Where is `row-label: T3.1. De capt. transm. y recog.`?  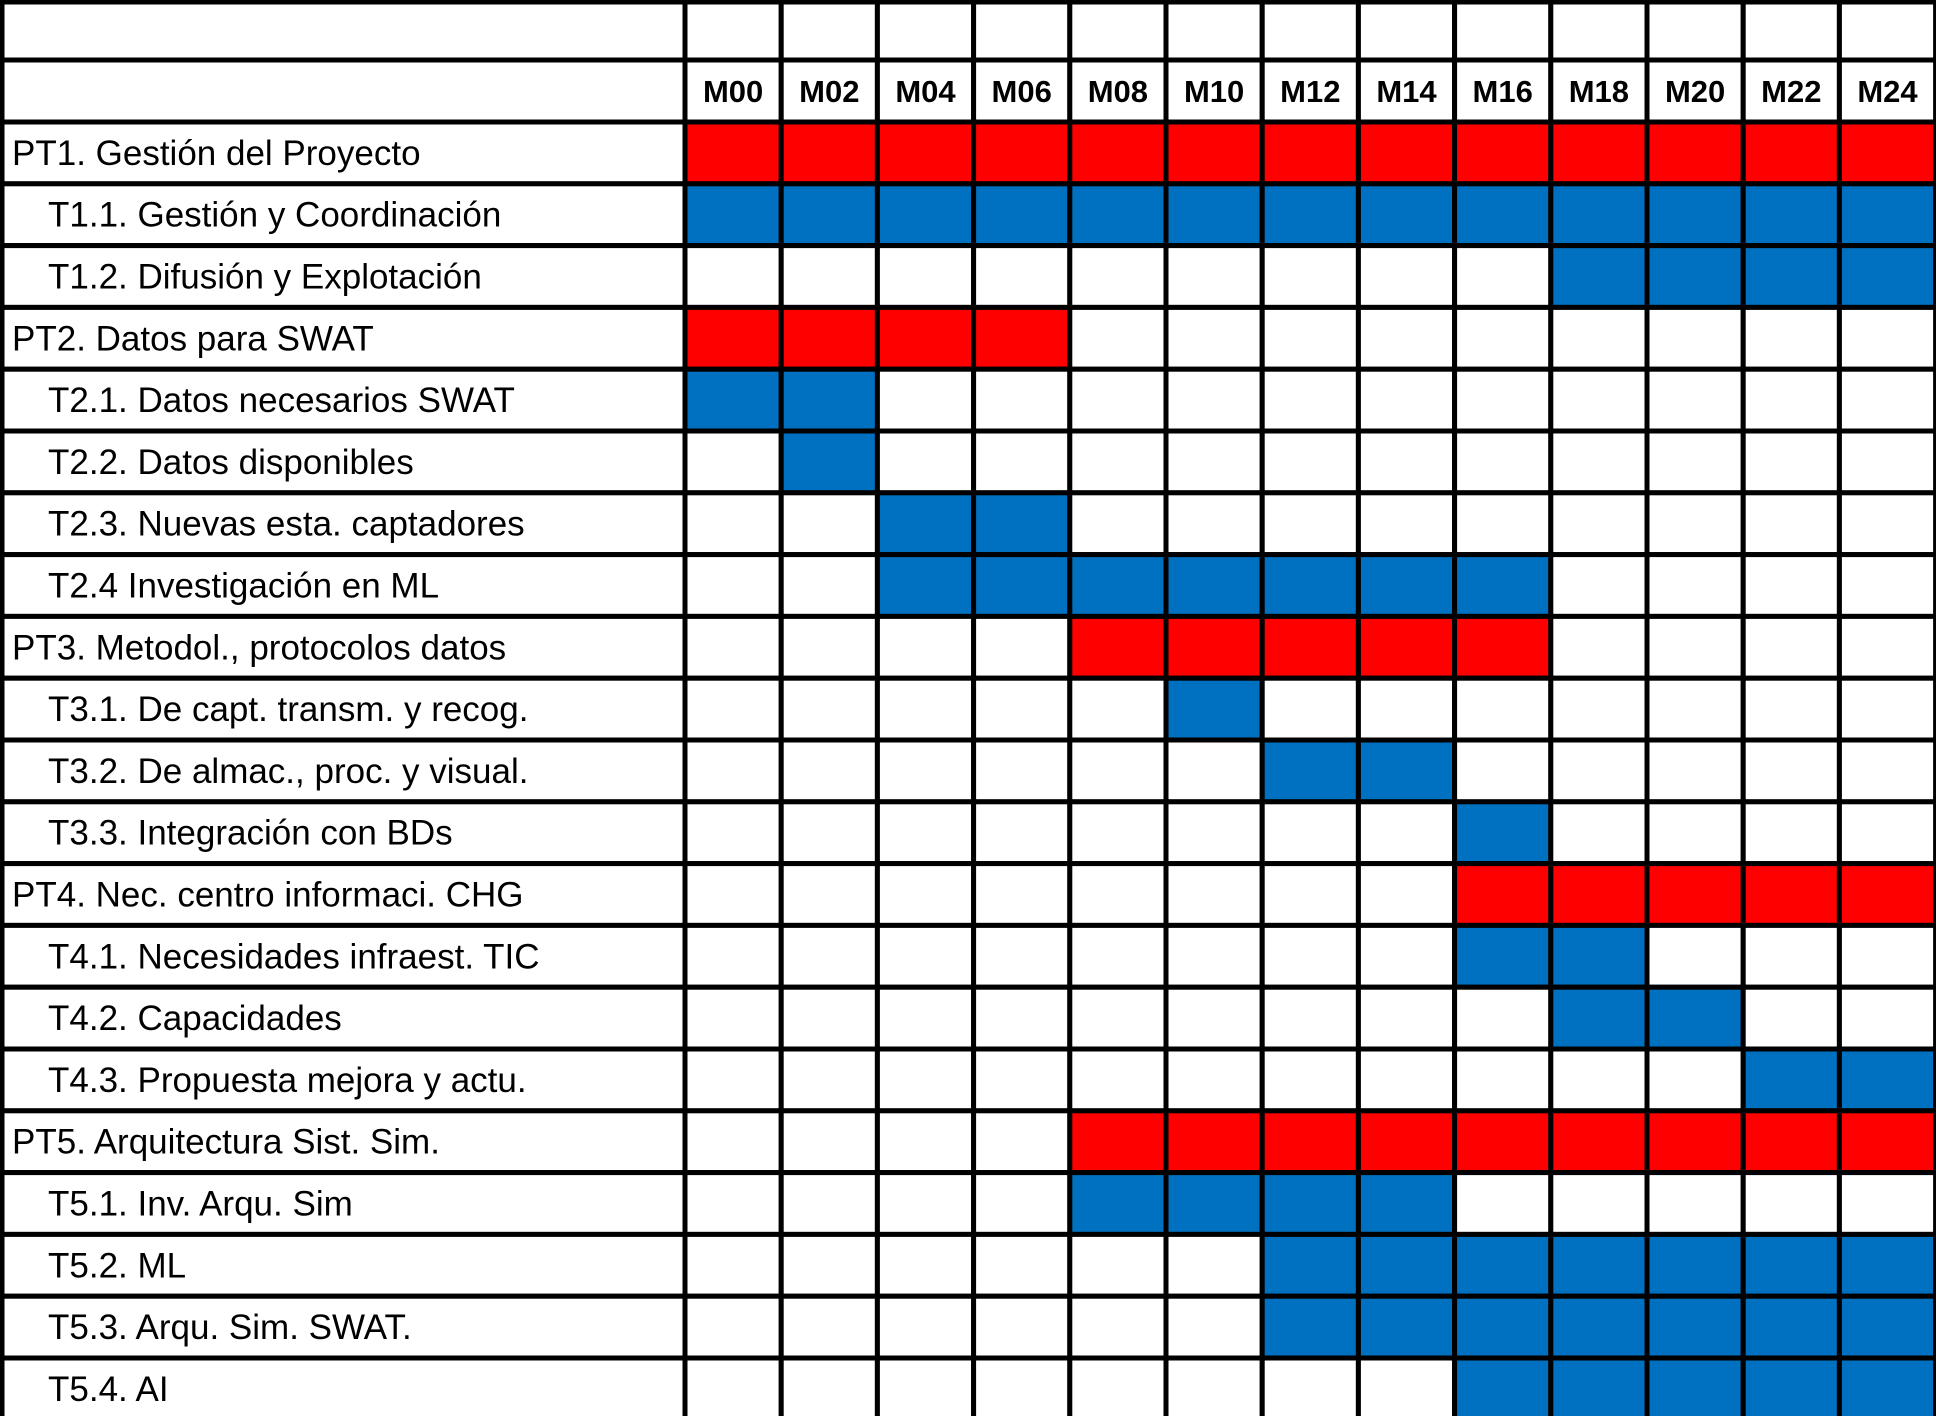
row-label: T3.1. De capt. transm. y recog. is located at coordinates (288, 709).